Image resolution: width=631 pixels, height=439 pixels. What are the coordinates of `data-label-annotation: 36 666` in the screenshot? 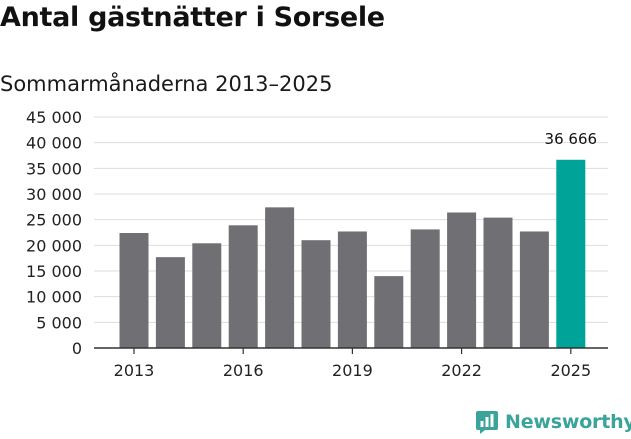 It's located at (571, 139).